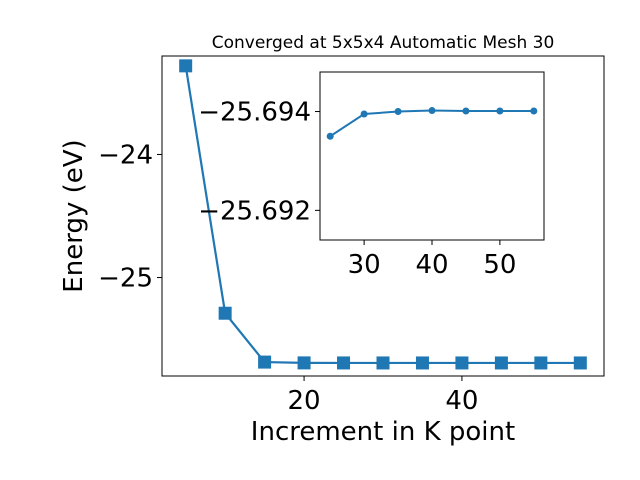 Image resolution: width=640 pixels, height=480 pixels. Describe the element at coordinates (499, 265) in the screenshot. I see `inset-x-tick-label: 50` at that location.